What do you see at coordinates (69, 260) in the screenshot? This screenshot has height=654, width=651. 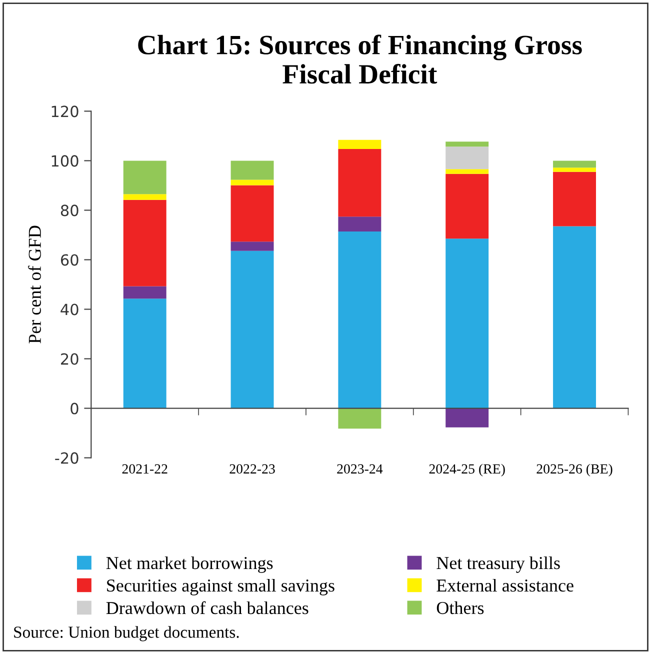 I see `y-tick-label: 60` at bounding box center [69, 260].